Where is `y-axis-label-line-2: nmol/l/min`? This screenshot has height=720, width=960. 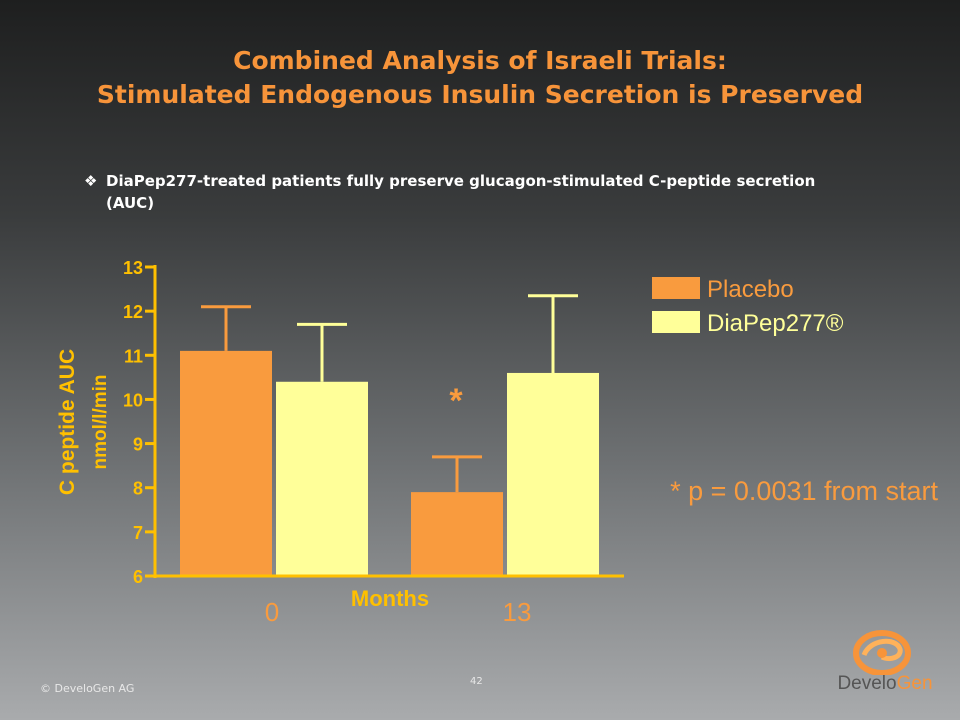 y-axis-label-line-2: nmol/l/min is located at coordinates (100, 422).